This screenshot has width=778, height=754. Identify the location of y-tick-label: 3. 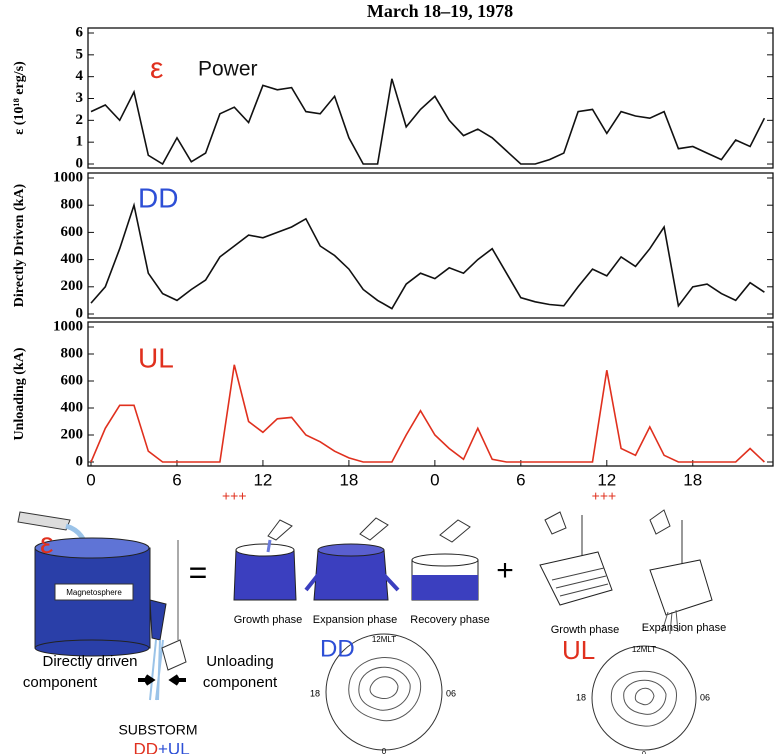
(80, 98).